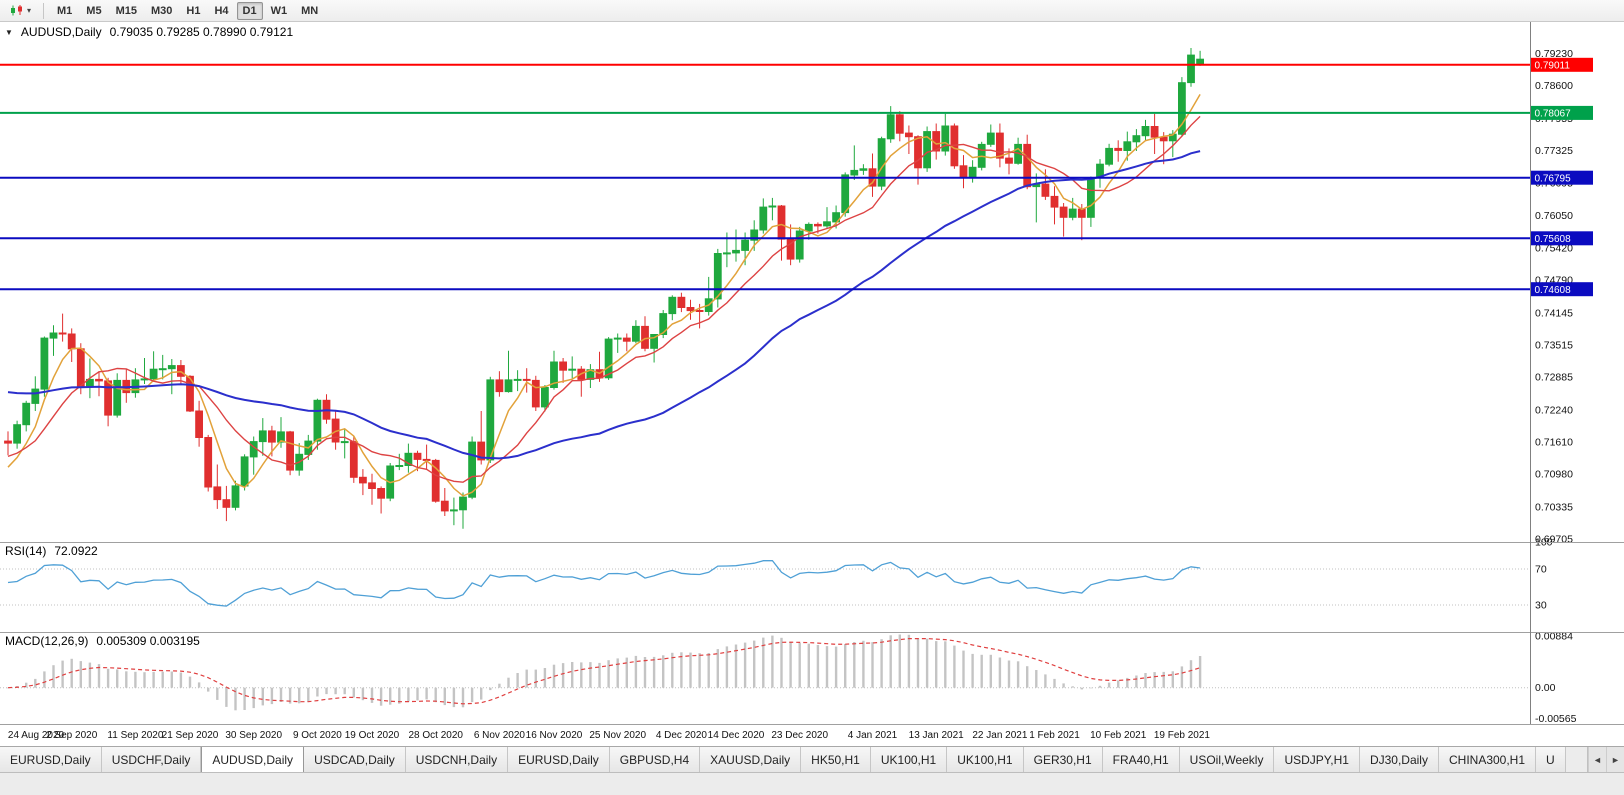  I want to click on svg-text: 0.74608, so click(1553, 290).